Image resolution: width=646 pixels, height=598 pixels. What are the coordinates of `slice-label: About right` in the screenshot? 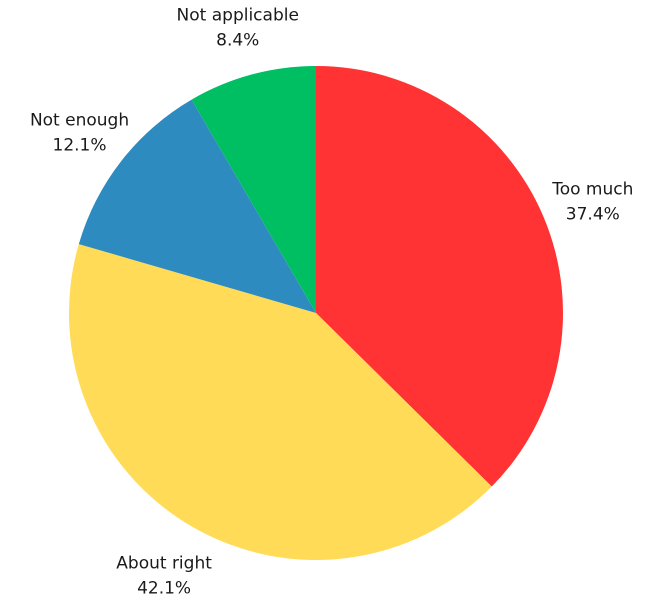 It's located at (164, 564).